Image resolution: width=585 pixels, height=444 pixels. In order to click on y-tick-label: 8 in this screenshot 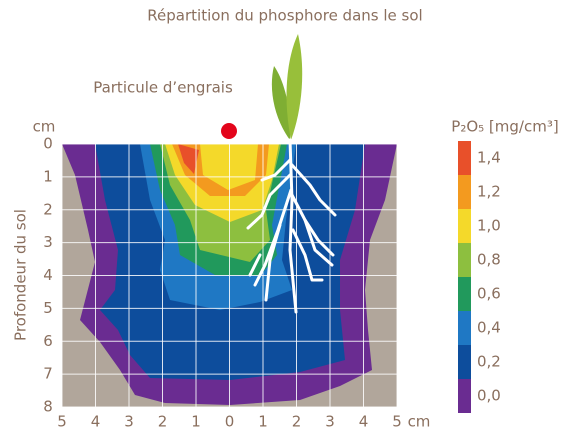, I will do `click(48, 407)`.